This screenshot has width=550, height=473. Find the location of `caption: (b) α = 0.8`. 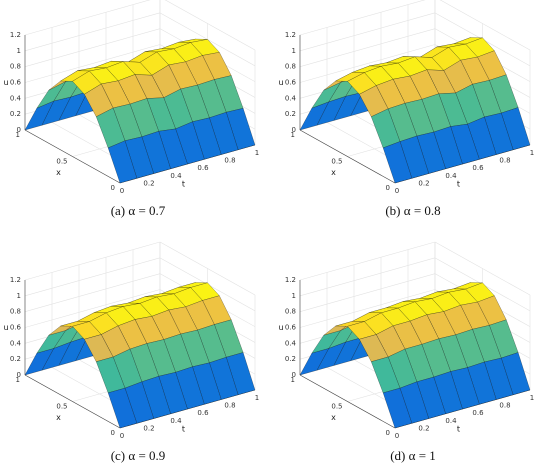

caption: (b) α = 0.8 is located at coordinates (412, 210).